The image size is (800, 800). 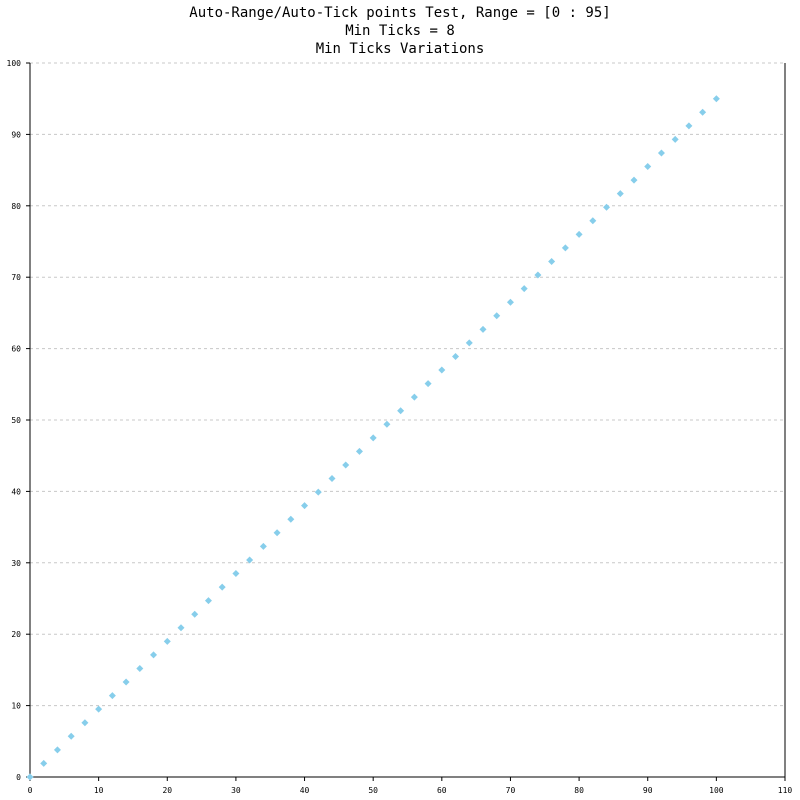 I want to click on x-tick-label: 0, so click(x=30, y=790).